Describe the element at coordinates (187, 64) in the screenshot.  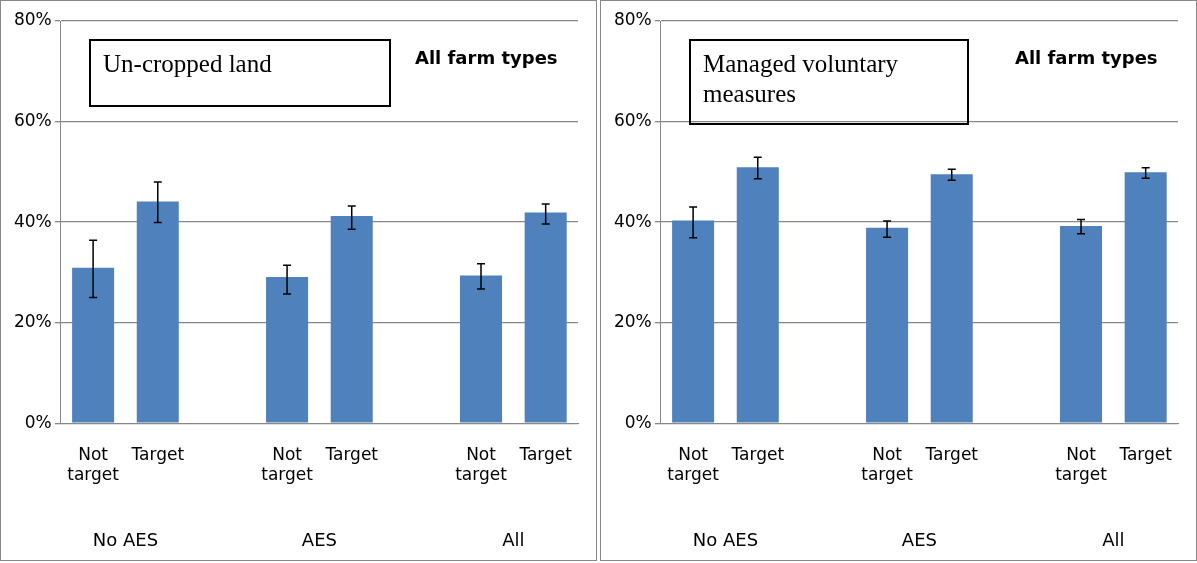
I see `text: Un-cropped land` at that location.